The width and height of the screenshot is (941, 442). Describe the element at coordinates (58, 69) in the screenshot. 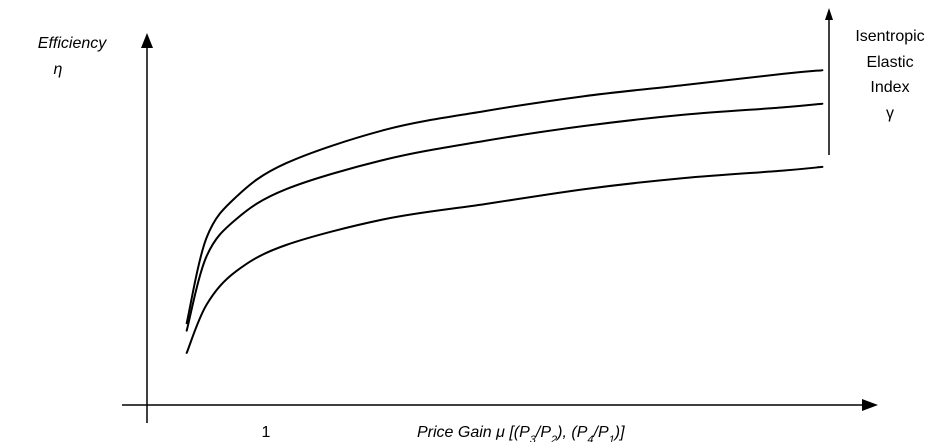

I see `y-axis-symbol: η` at that location.